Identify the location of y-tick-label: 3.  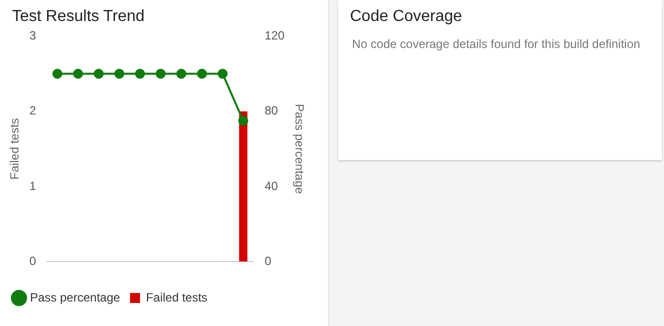
(32, 35).